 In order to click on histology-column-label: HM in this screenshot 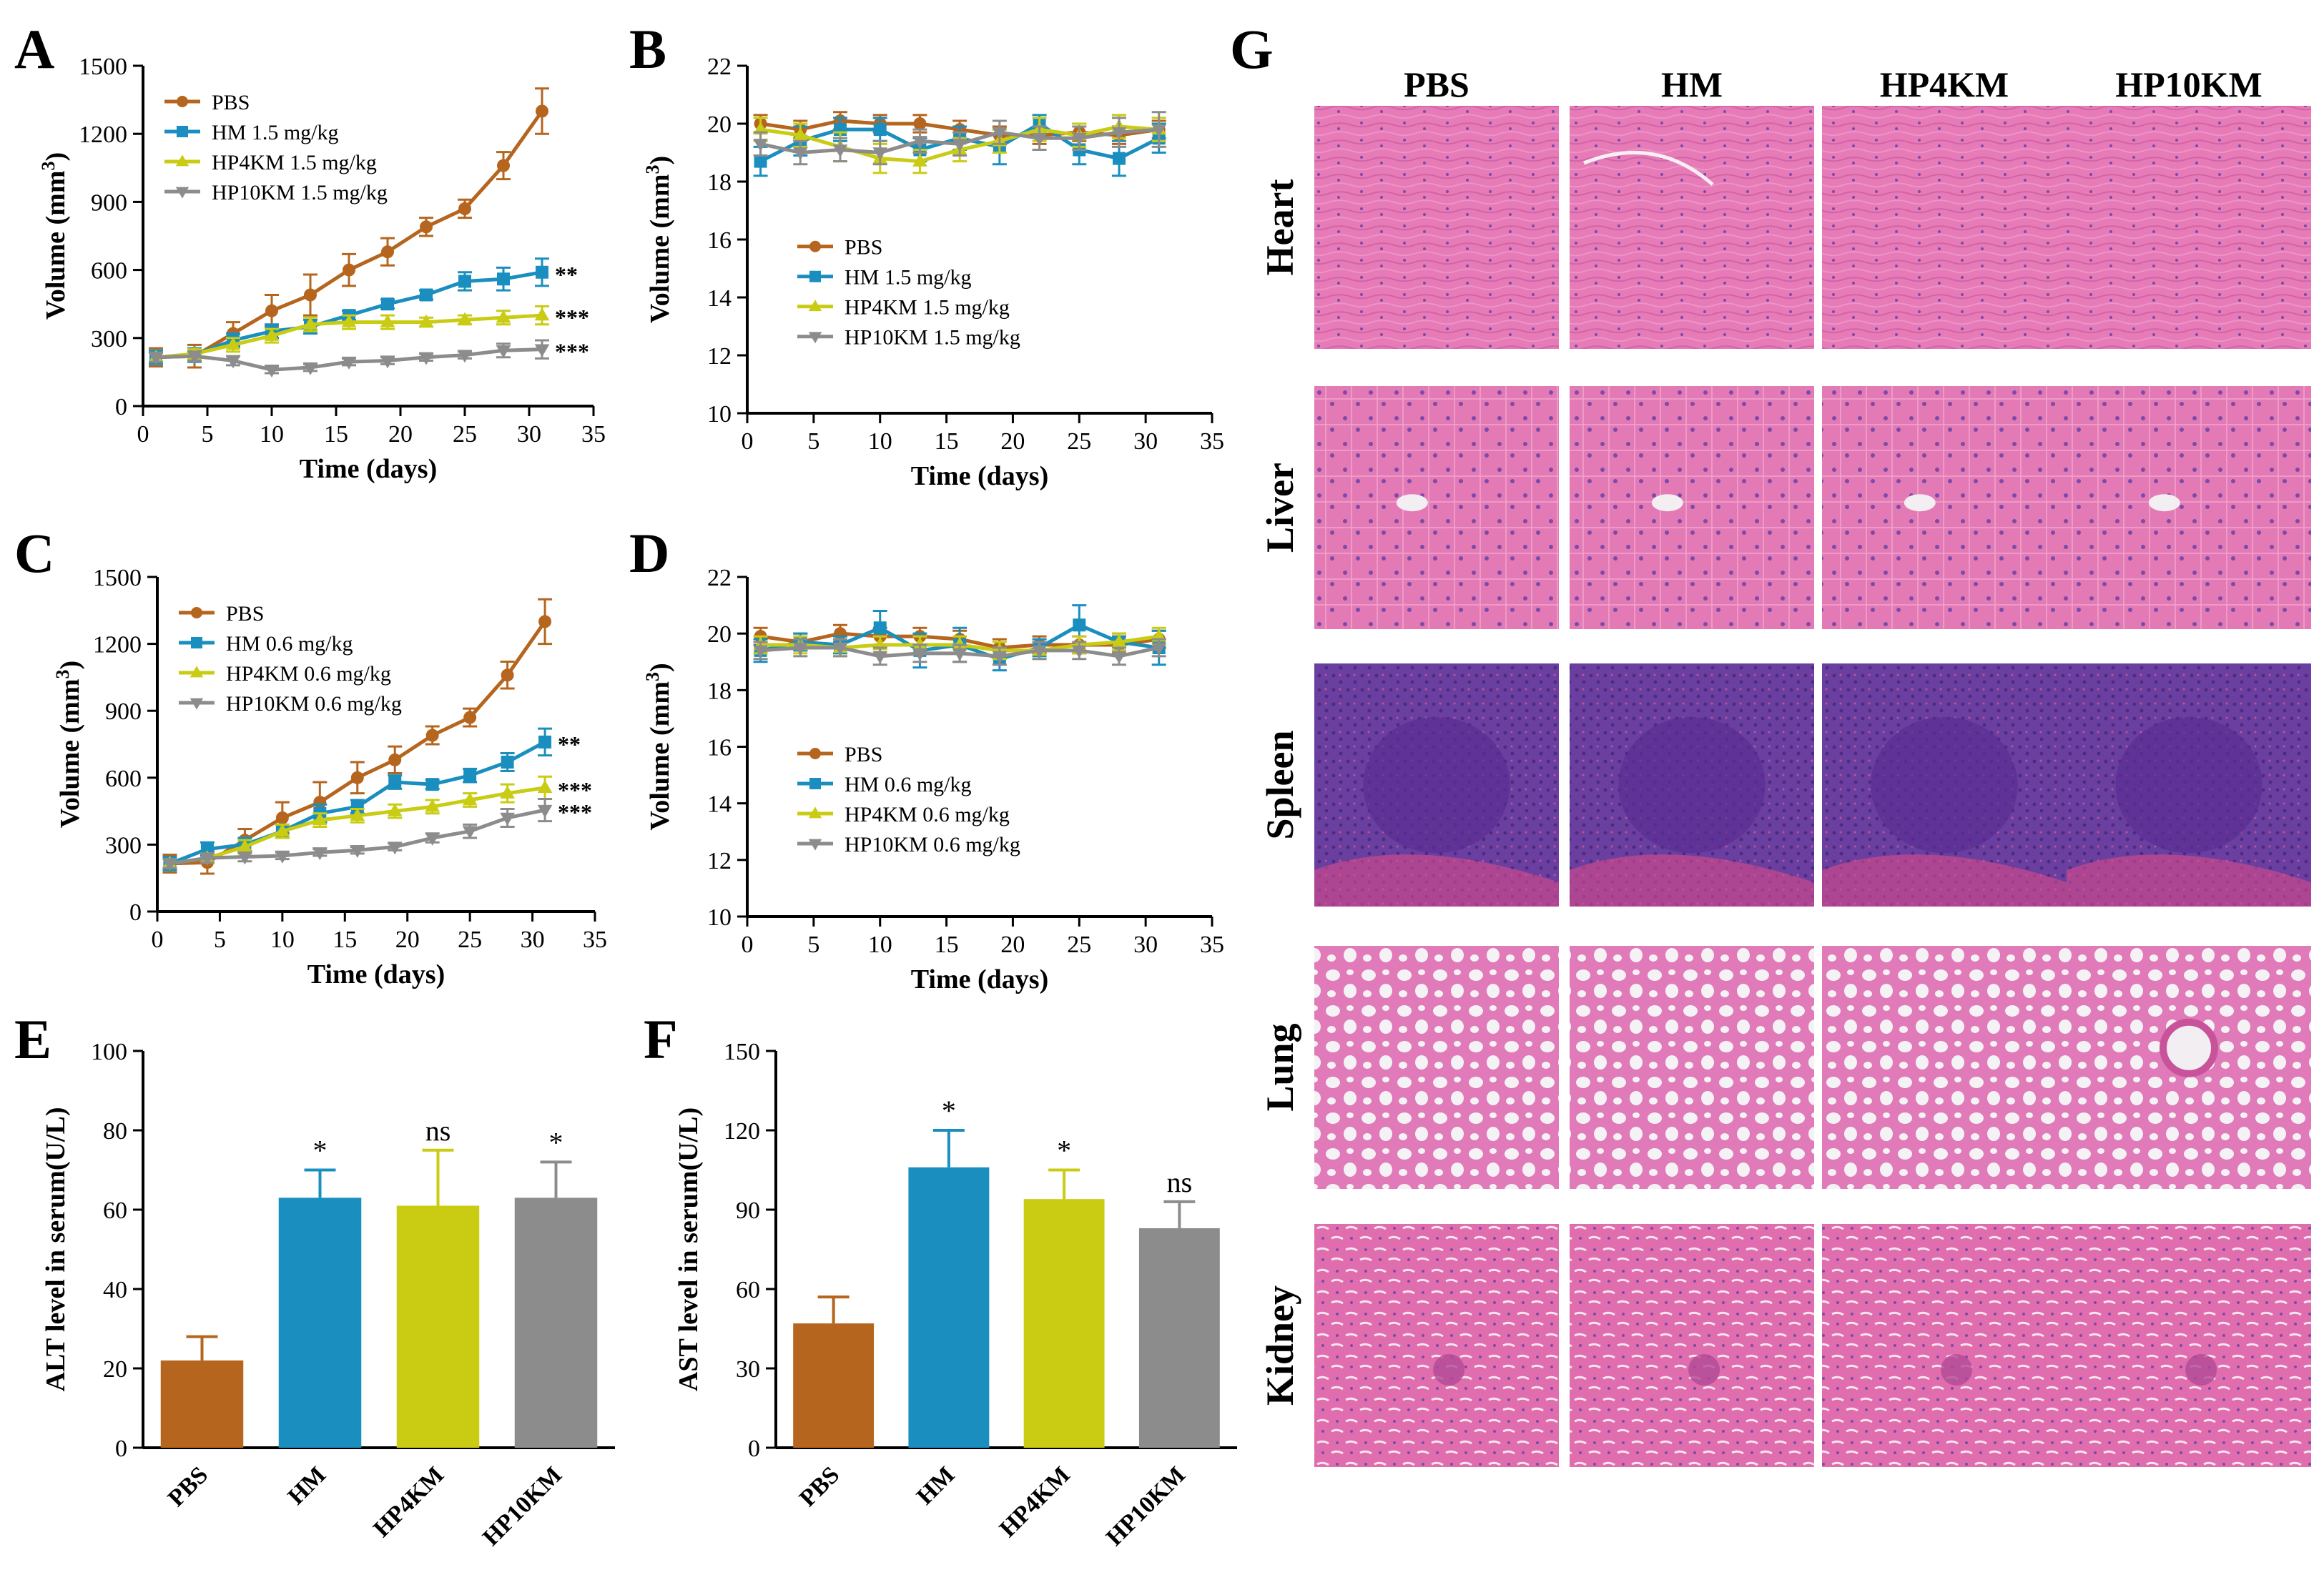, I will do `click(1692, 84)`.